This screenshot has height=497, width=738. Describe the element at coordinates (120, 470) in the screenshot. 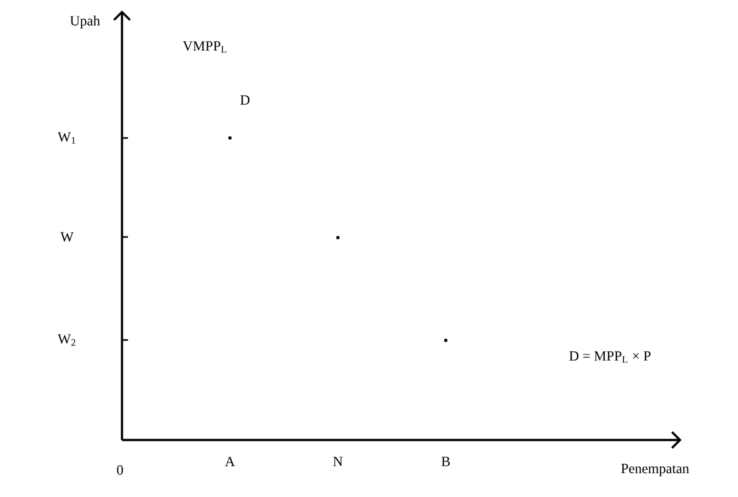

I see `text: 0` at that location.